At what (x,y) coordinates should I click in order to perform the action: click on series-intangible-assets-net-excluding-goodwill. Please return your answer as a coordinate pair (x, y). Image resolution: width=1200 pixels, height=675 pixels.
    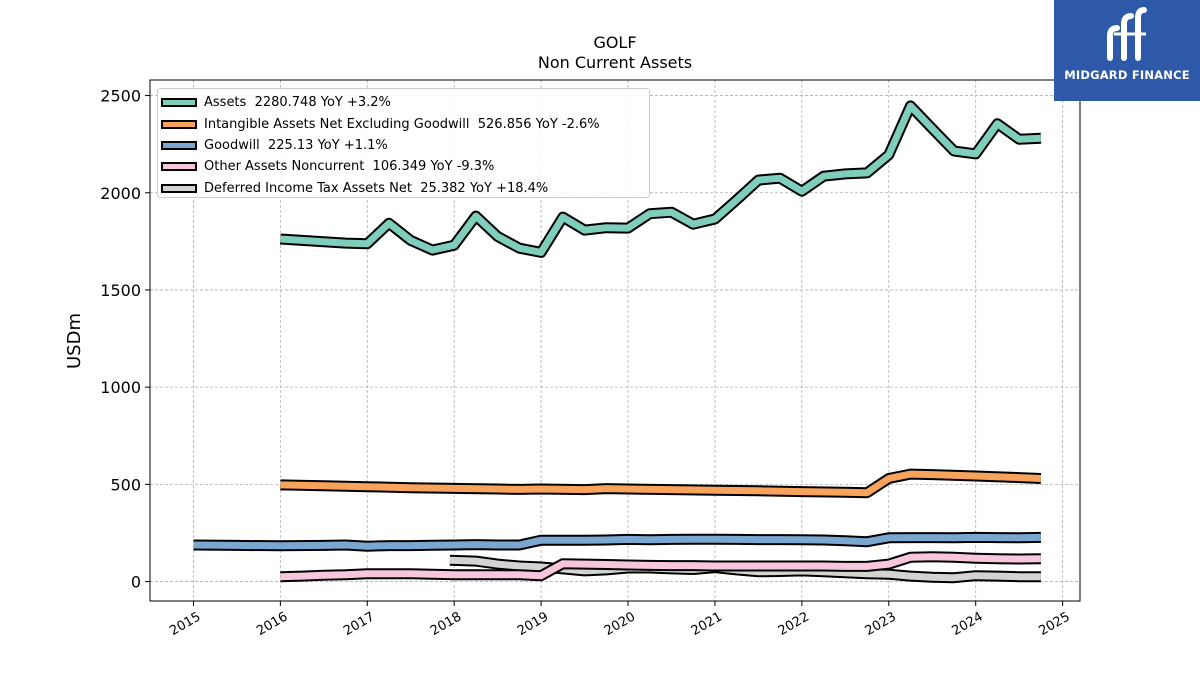
    Looking at the image, I should click on (661, 483).